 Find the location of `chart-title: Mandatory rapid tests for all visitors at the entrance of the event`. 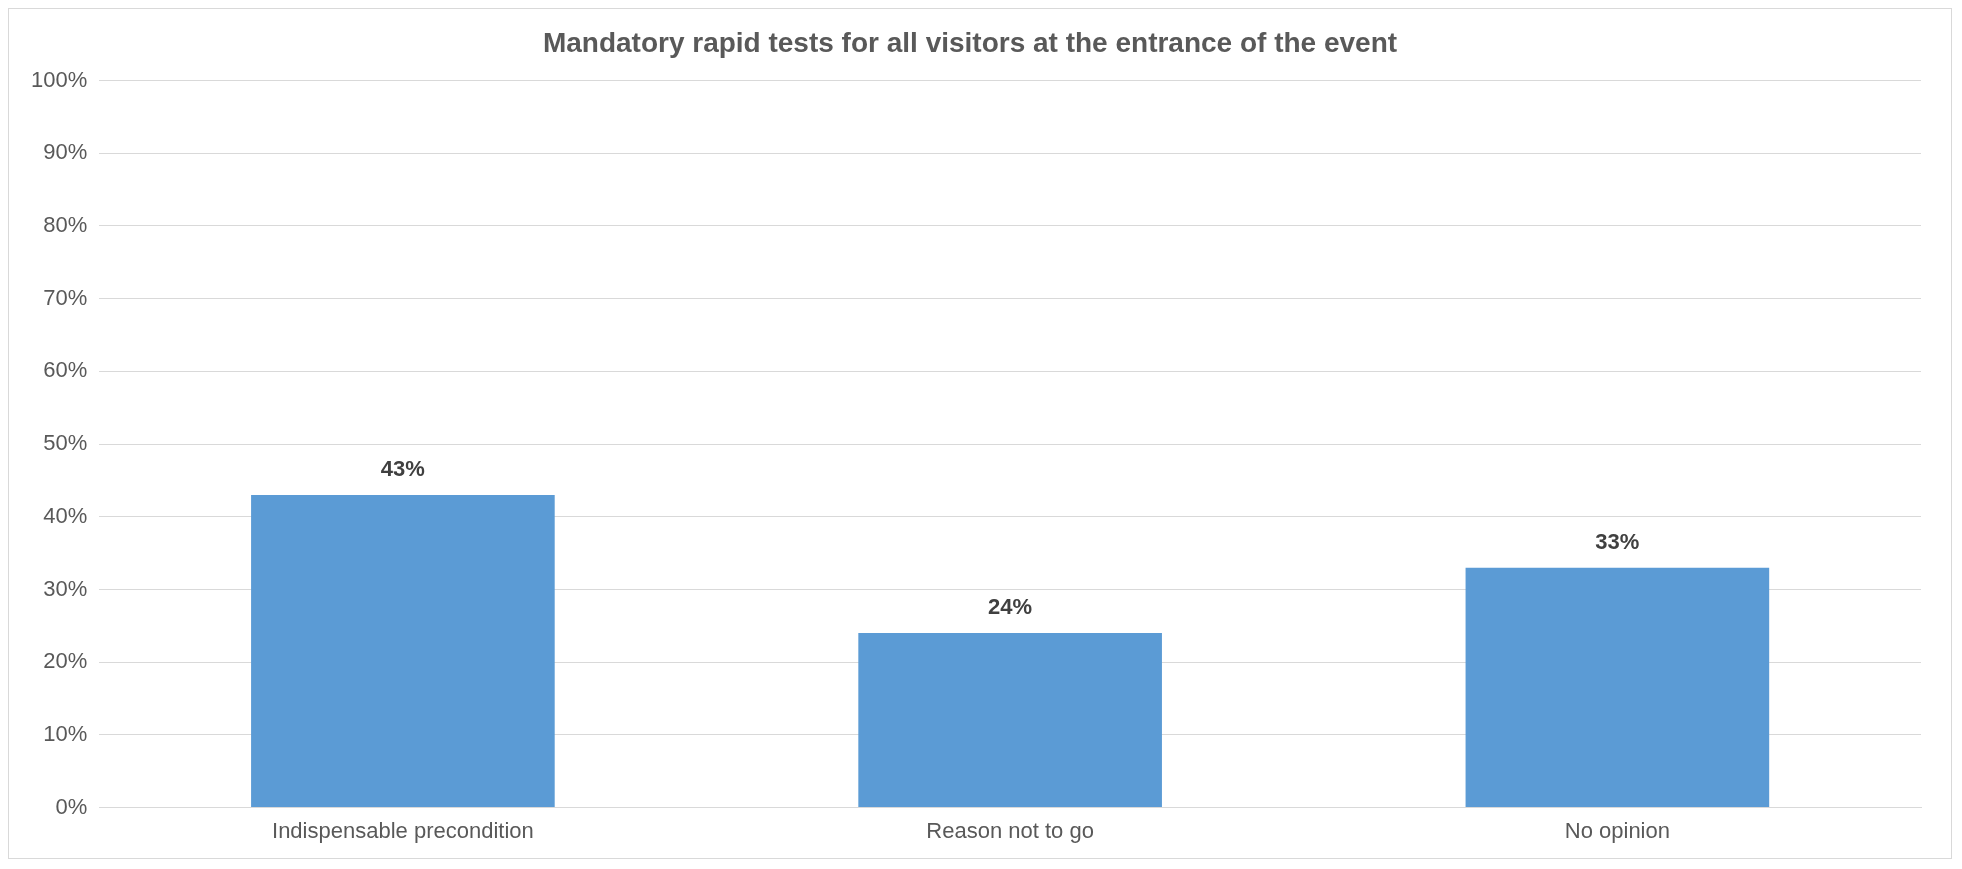

chart-title: Mandatory rapid tests for all visitors at the entrance of the event is located at coordinates (970, 42).